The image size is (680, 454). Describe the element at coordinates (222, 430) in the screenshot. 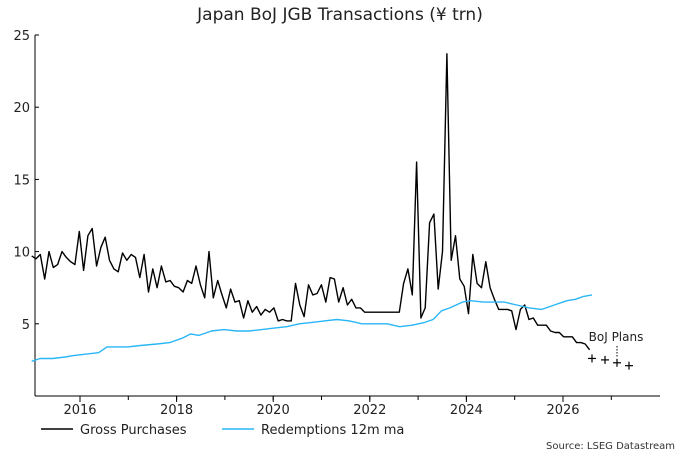

I see `legend: Gross Purchases Redemptions 12m ma` at that location.